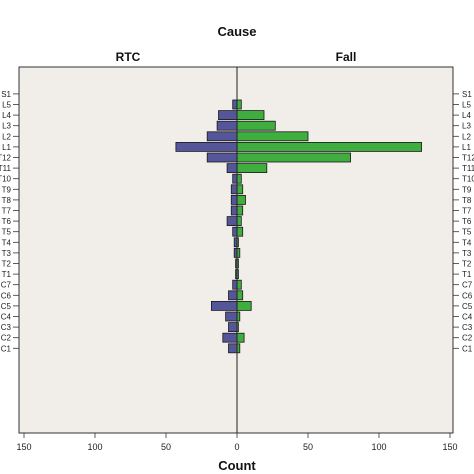  What do you see at coordinates (236, 447) in the screenshot?
I see `x-tick-label: 0` at bounding box center [236, 447].